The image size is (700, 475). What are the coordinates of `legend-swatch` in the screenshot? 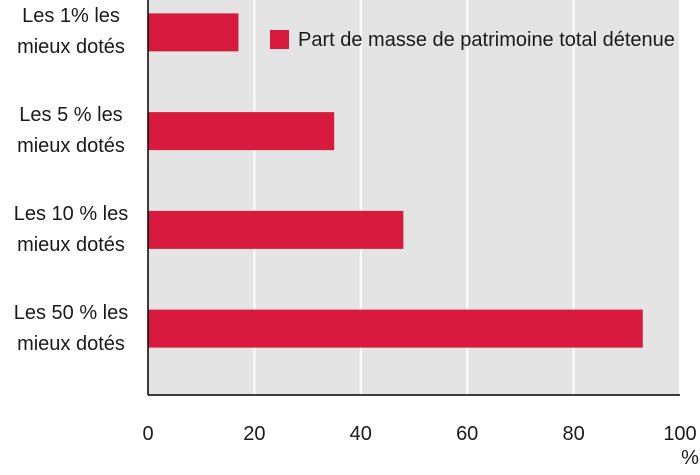 It's located at (279, 39).